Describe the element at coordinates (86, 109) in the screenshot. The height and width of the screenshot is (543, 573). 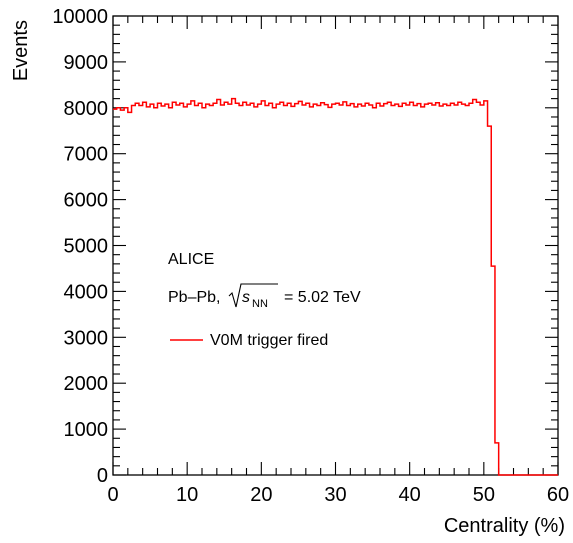
I see `y-tick-label: 8000` at that location.